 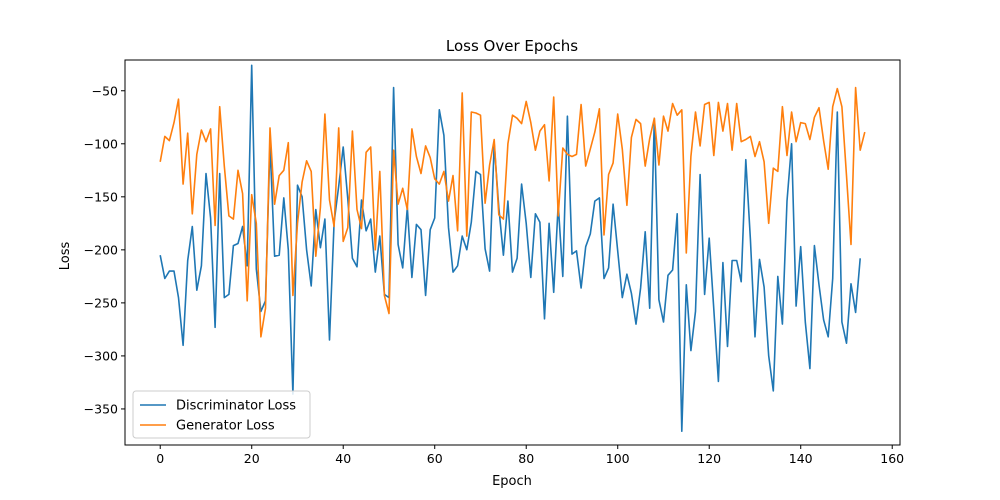 I want to click on x-axis: 0 20 40 60 80 100 120 140 160, so click(x=530, y=455).